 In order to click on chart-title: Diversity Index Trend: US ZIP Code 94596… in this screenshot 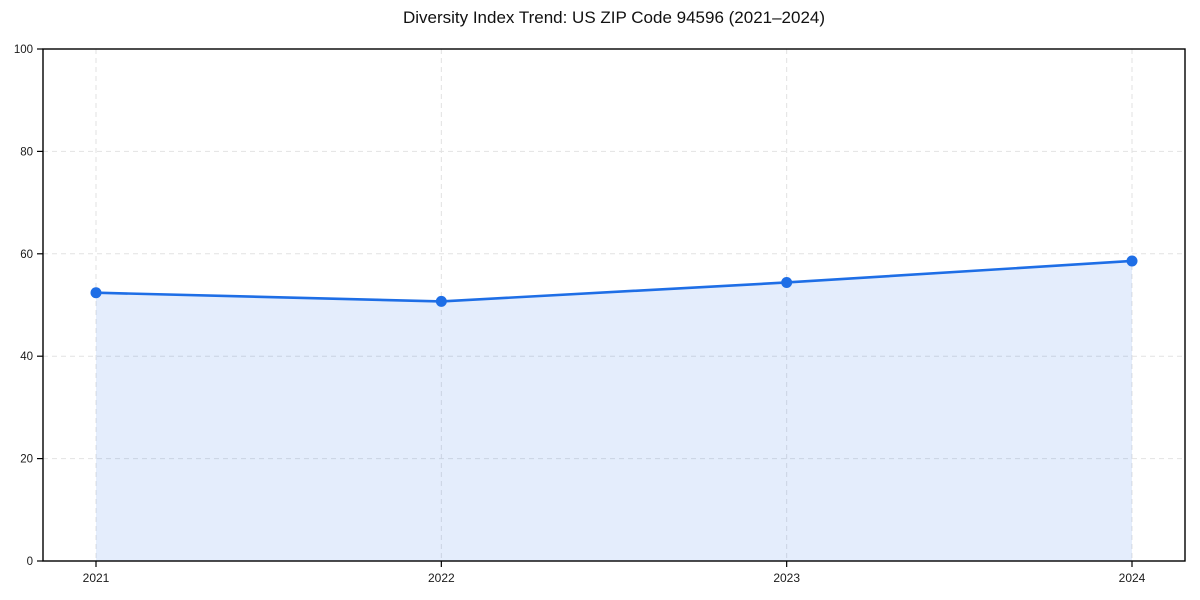, I will do `click(614, 17)`.